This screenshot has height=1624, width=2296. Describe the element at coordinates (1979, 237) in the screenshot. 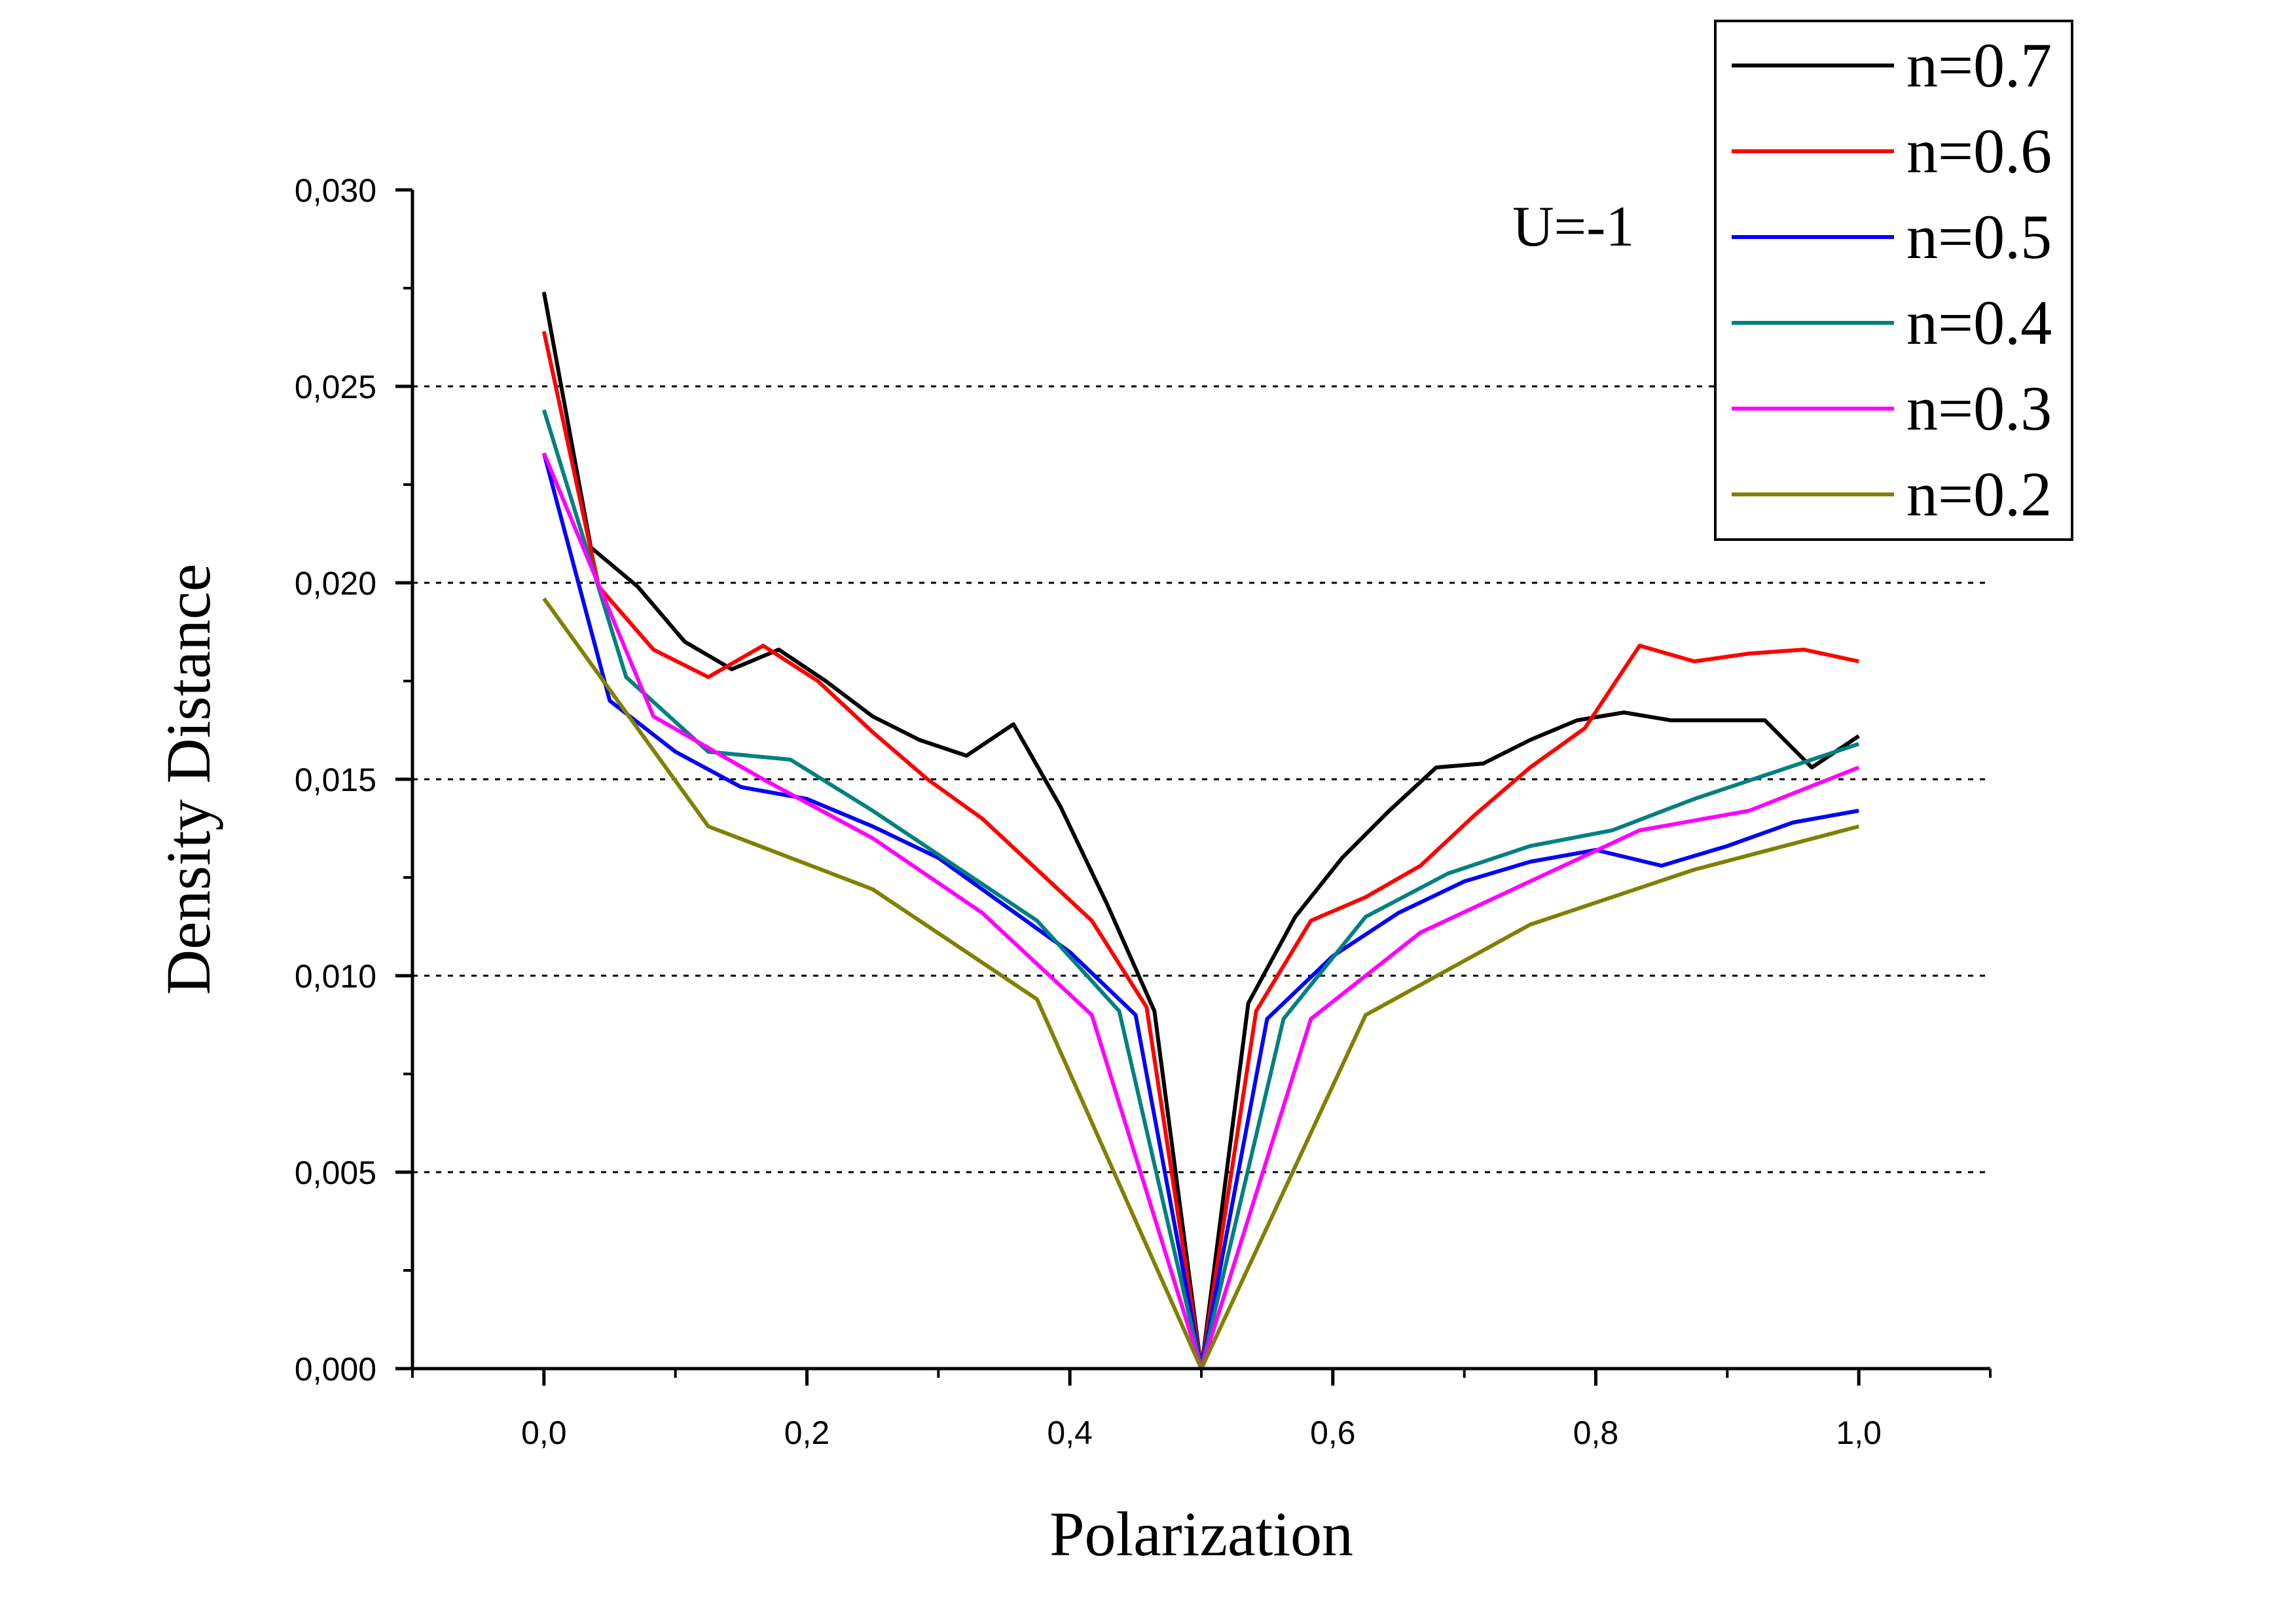

I see `legend-label: n=0.5` at that location.